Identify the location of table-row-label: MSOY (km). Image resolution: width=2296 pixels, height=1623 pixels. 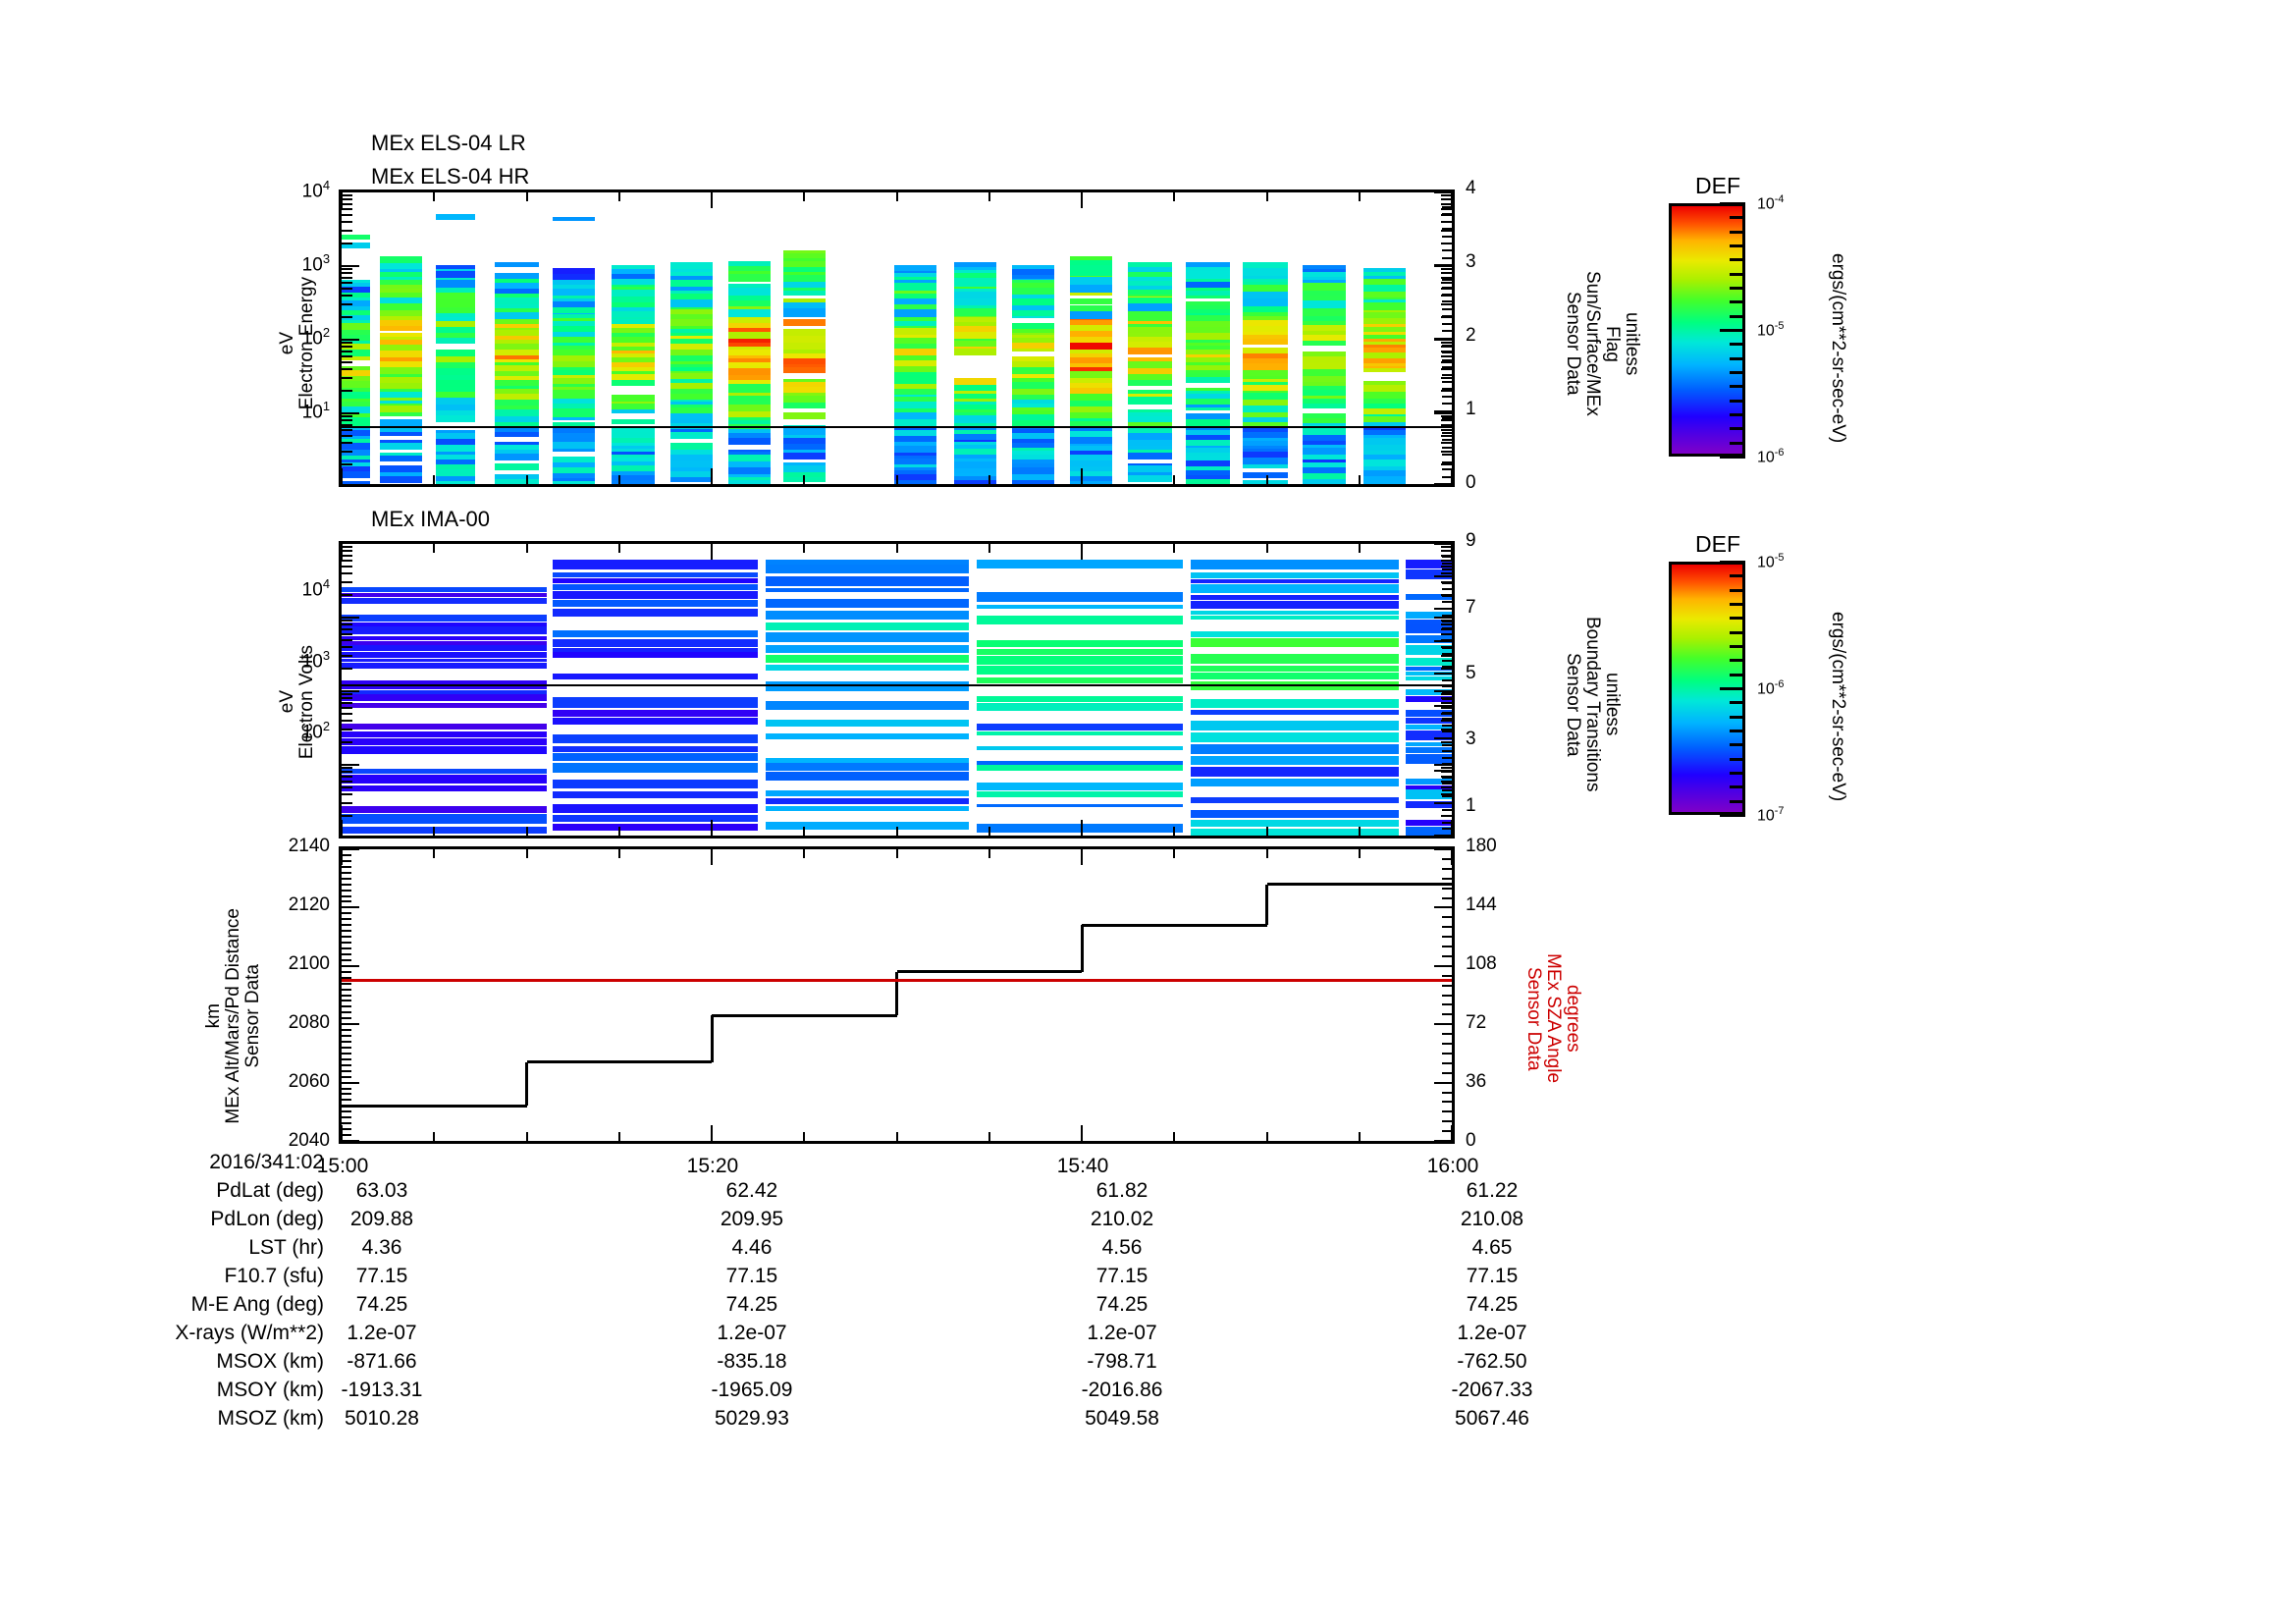
(270, 1390).